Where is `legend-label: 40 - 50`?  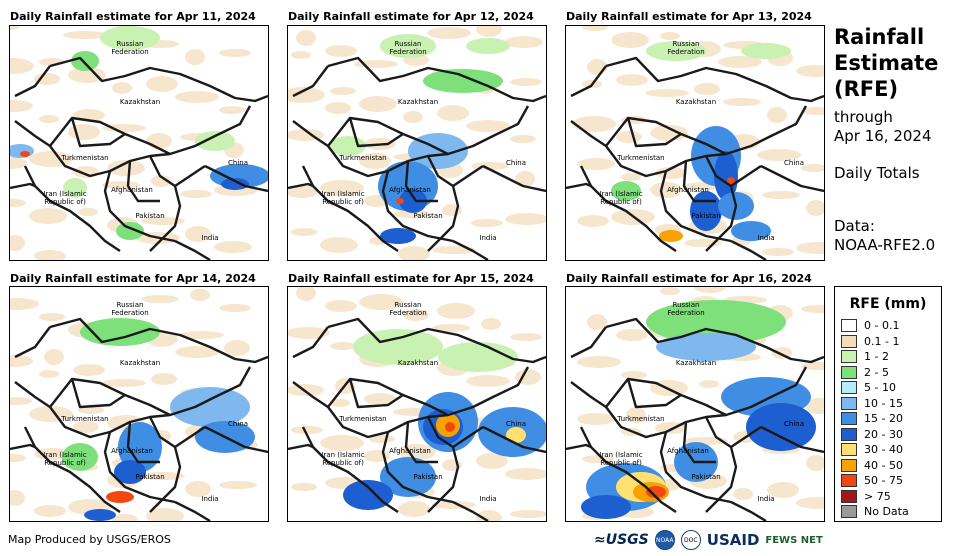
legend-label: 40 - 50 is located at coordinates (883, 465).